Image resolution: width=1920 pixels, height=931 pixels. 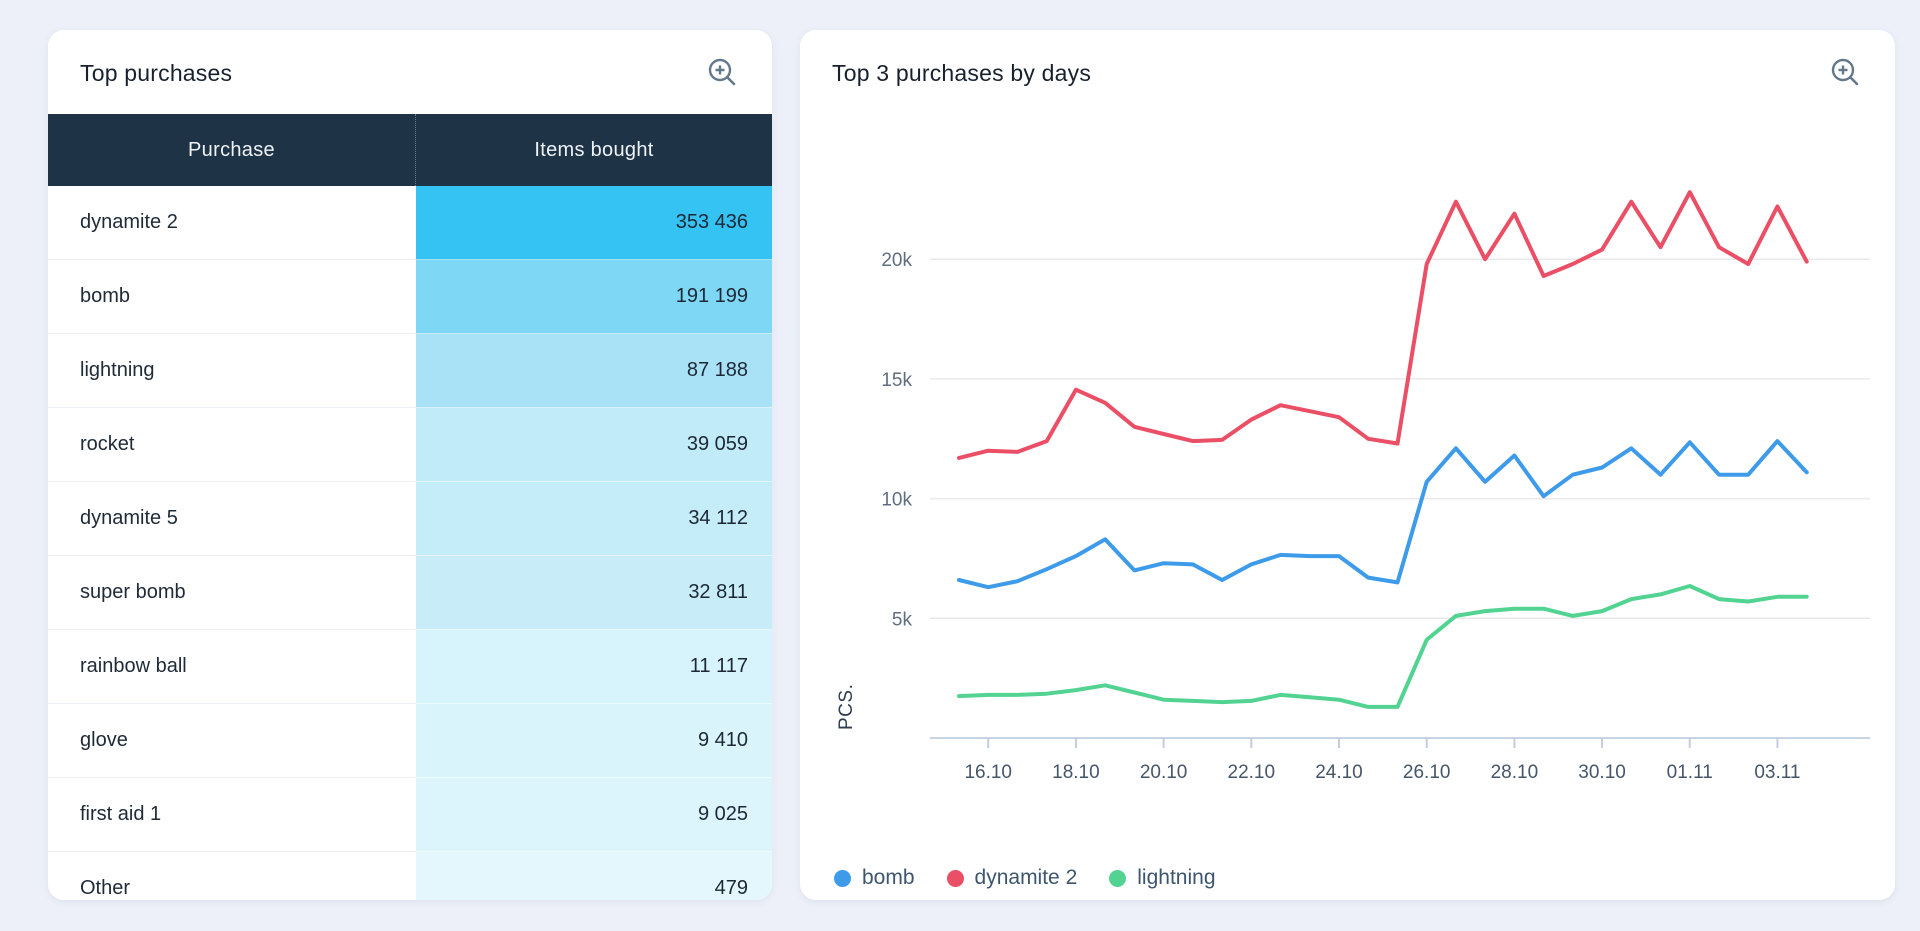 What do you see at coordinates (593, 444) in the screenshot?
I see `items-bought-cell: 39 059` at bounding box center [593, 444].